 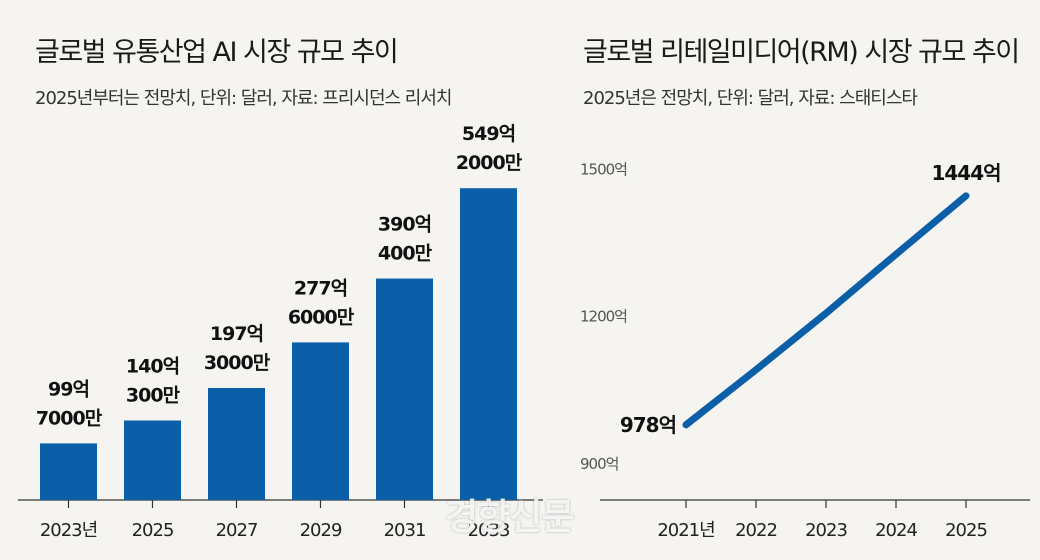 I want to click on bar-data-label: 99억, so click(x=68, y=389).